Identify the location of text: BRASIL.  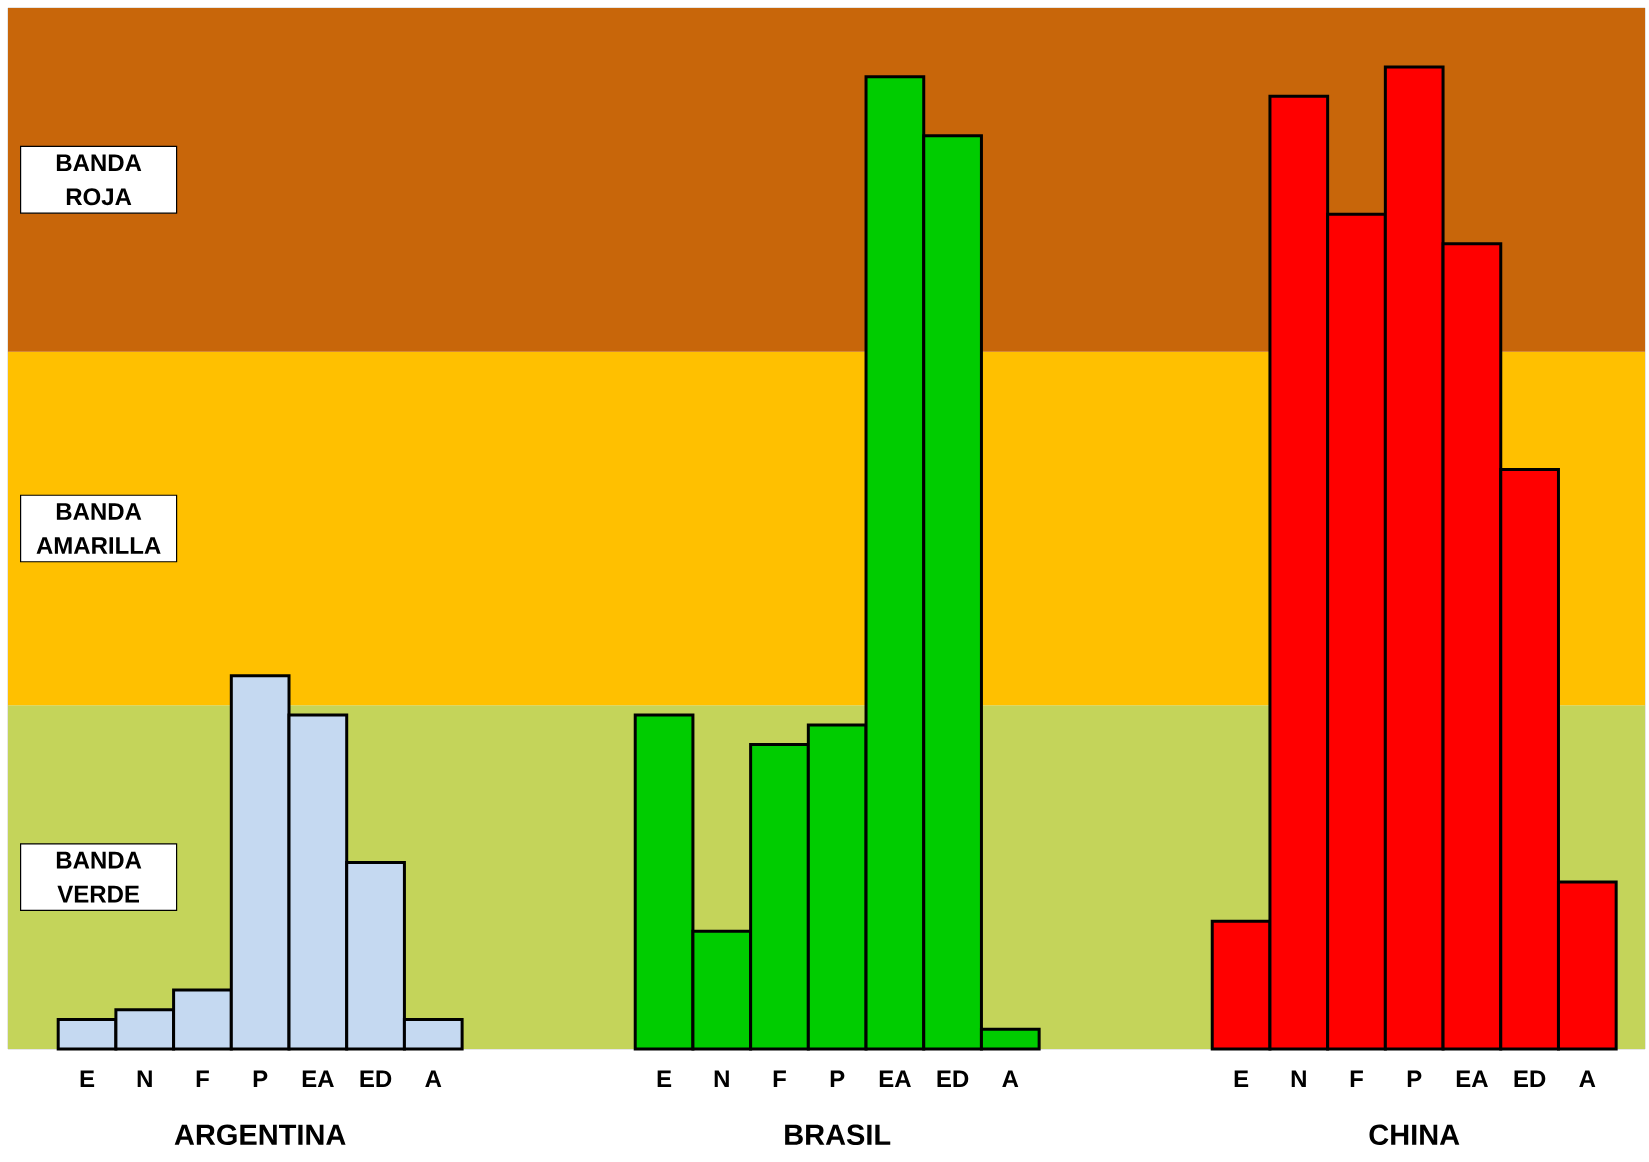
(838, 1135).